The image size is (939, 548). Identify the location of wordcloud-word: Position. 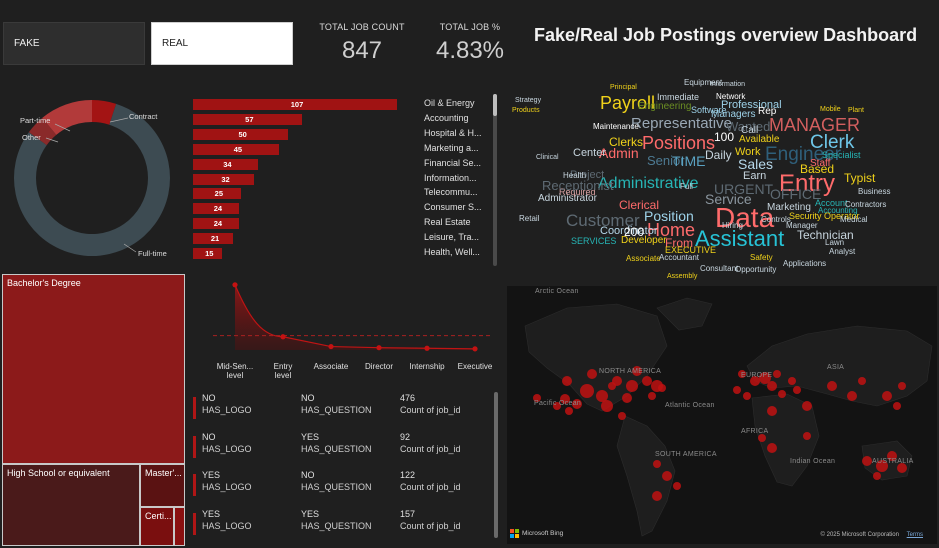
(669, 216).